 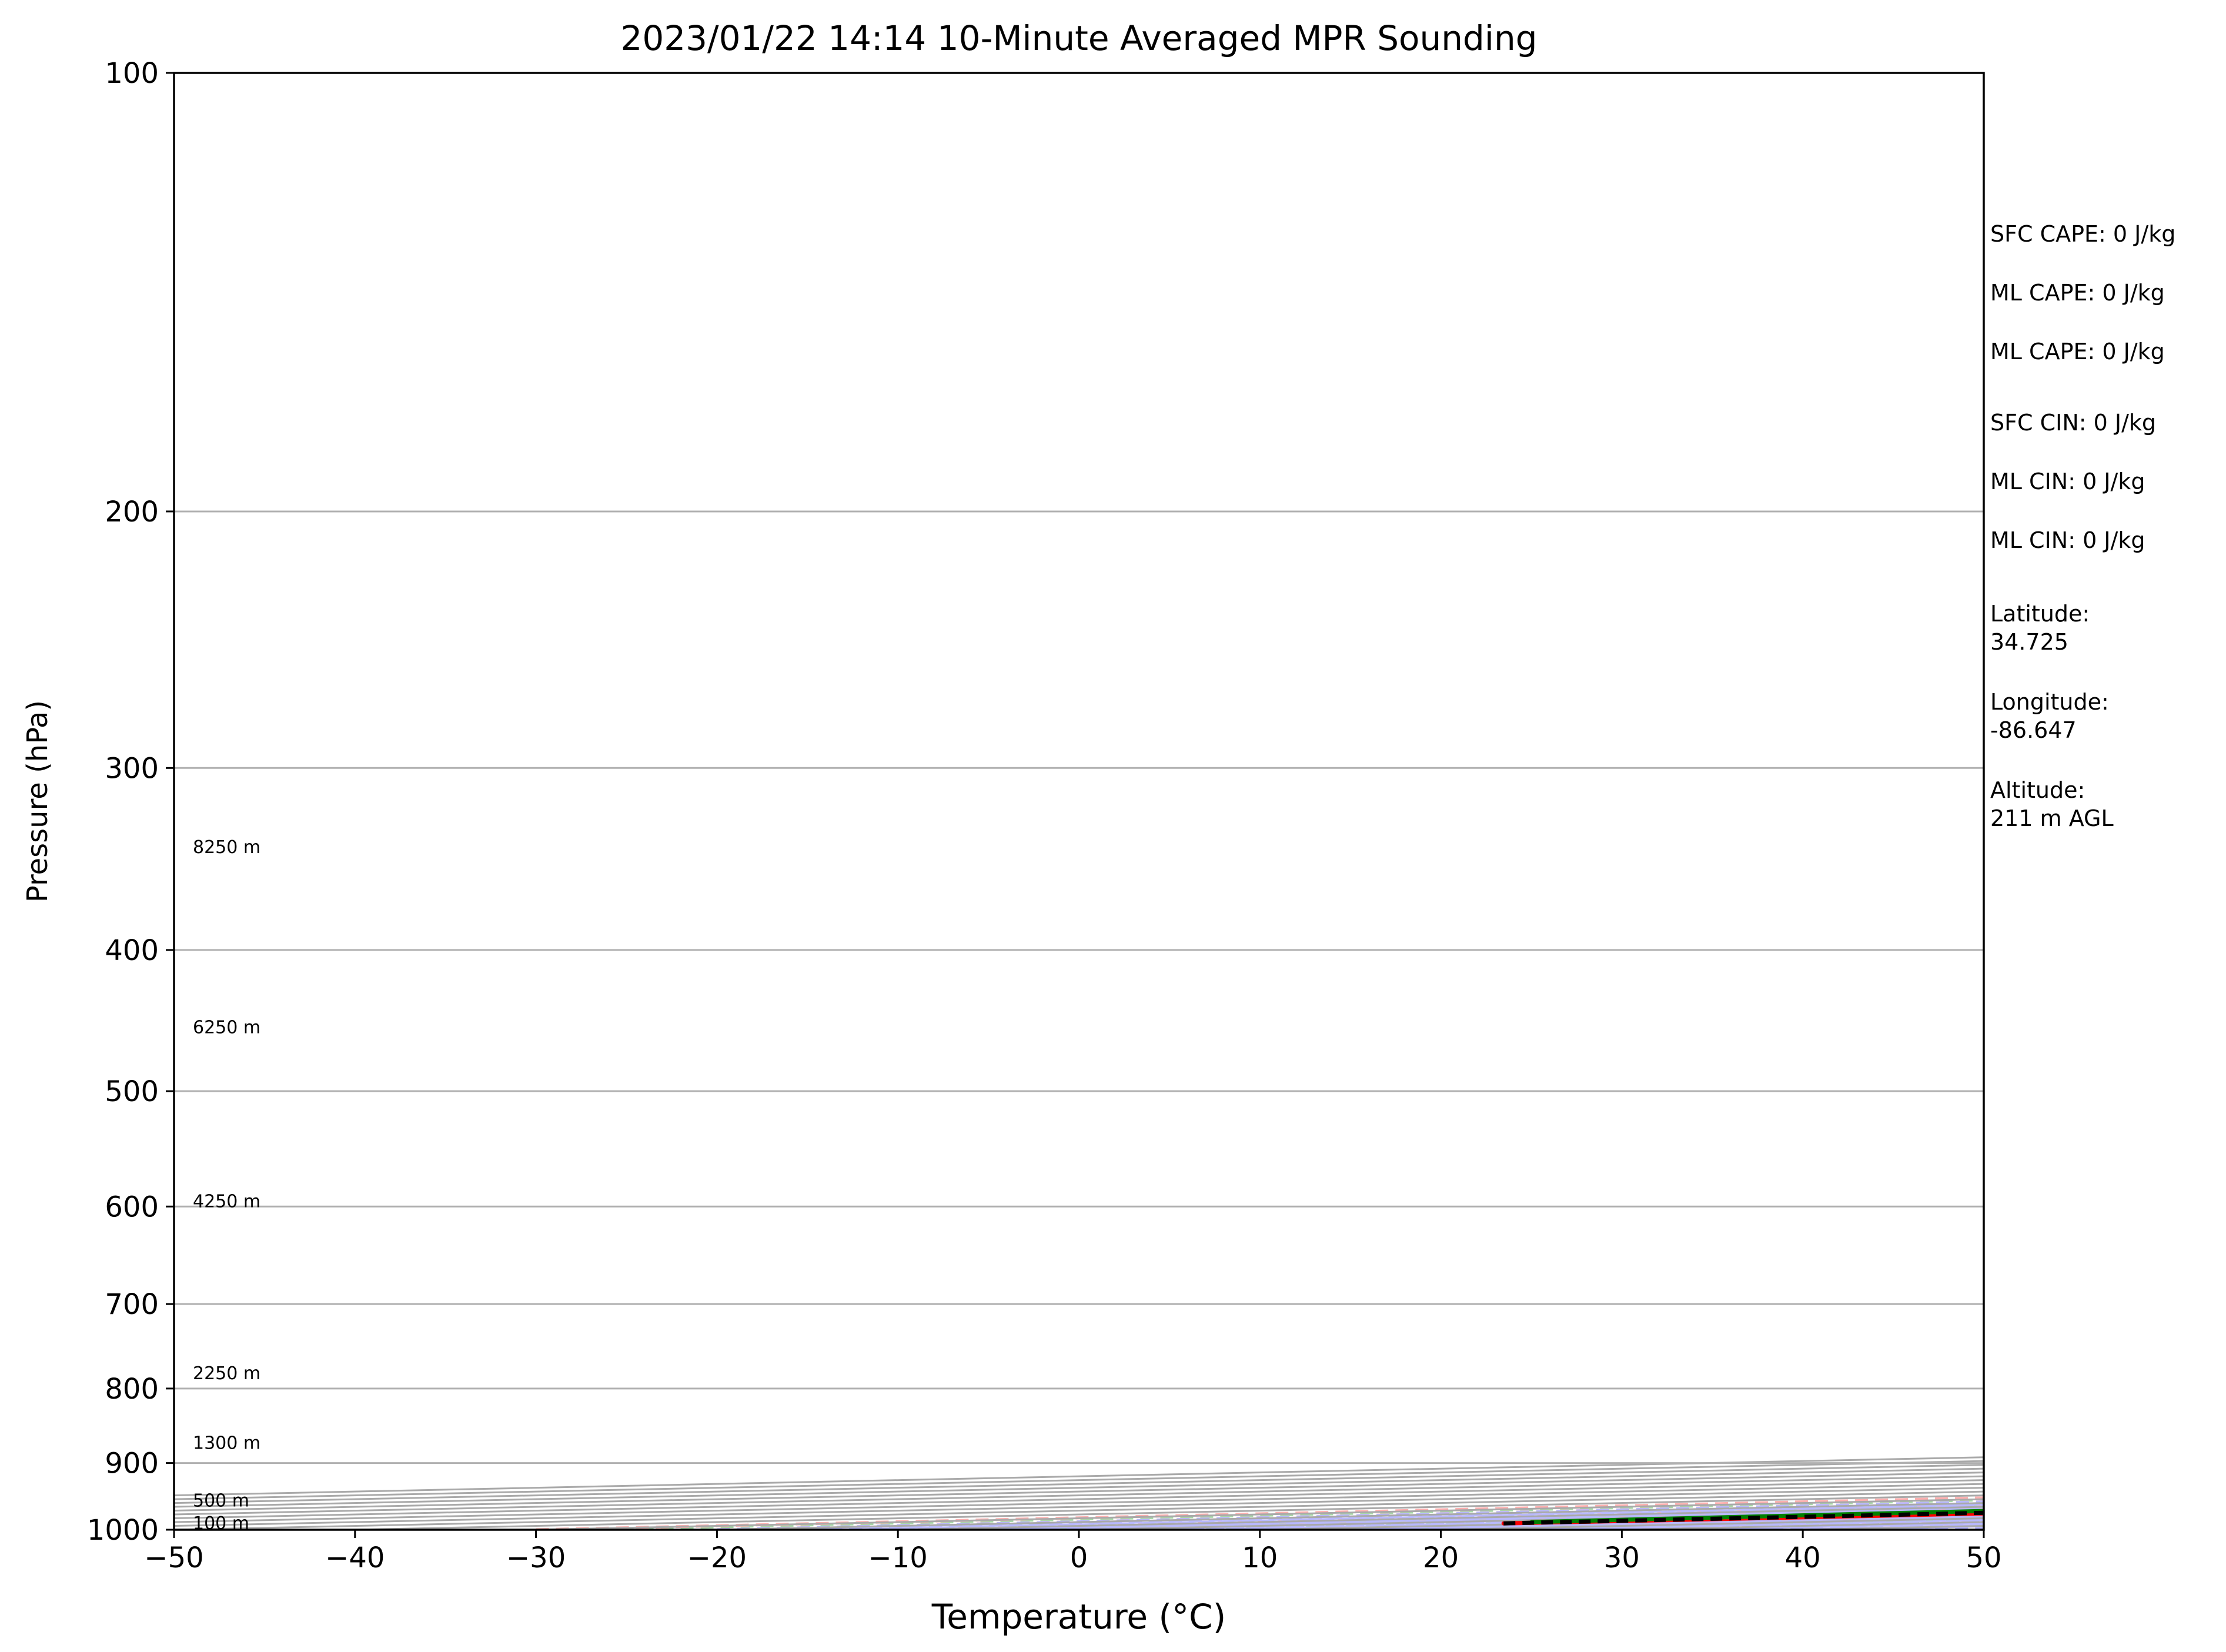 I want to click on y-tick-label: 700, so click(x=132, y=1304).